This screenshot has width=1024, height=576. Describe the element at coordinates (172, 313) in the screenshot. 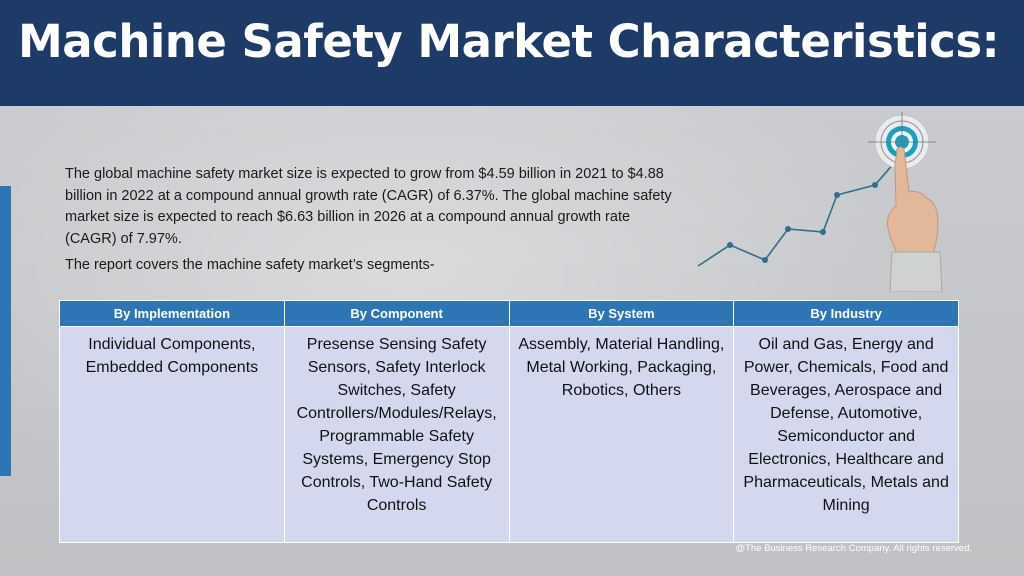

I see `header-by-implementation: By Implementation` at that location.